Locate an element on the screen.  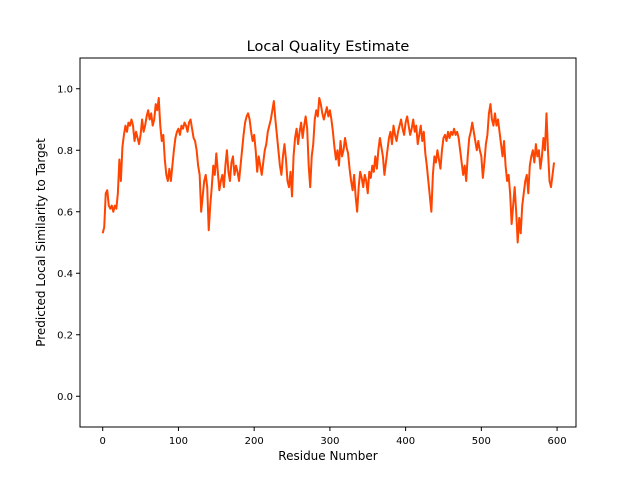
x-axis-ticks: 0 100 200 300 400 500 600 is located at coordinates (333, 437).